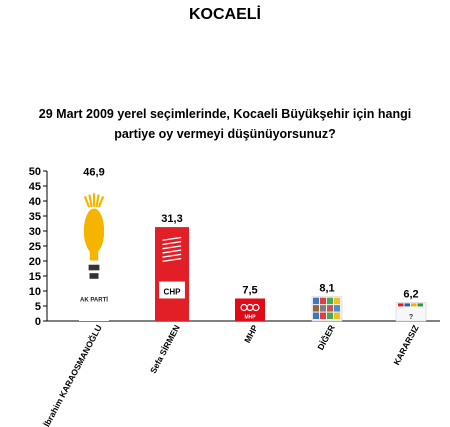 This screenshot has width=450, height=427. I want to click on chp-label-box, so click(172, 290).